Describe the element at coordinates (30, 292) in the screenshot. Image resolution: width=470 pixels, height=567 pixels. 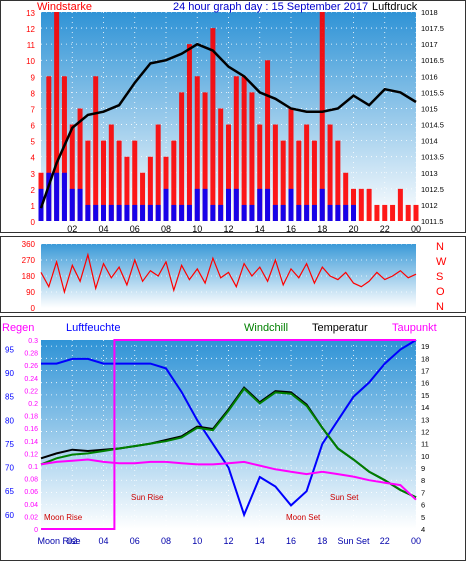
I see `y-tick-label: 90` at that location.